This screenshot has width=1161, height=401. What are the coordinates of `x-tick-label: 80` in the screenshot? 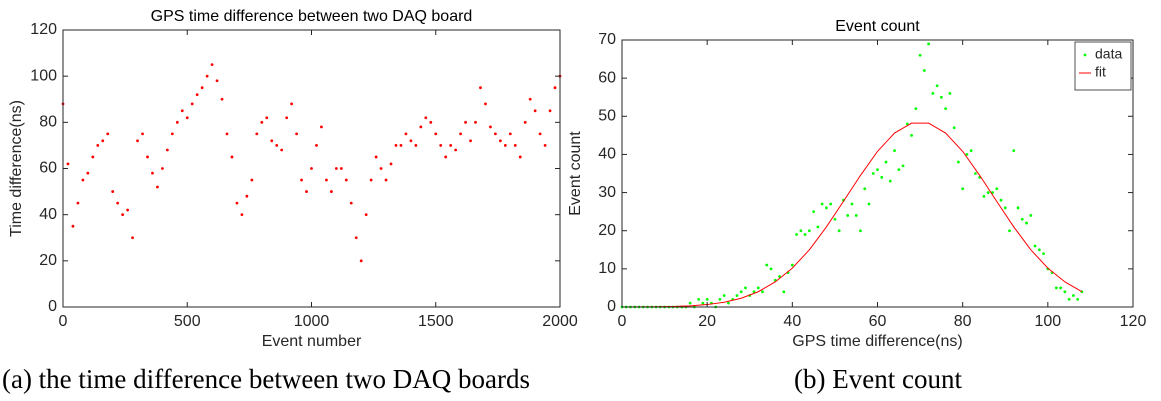 It's located at (963, 321).